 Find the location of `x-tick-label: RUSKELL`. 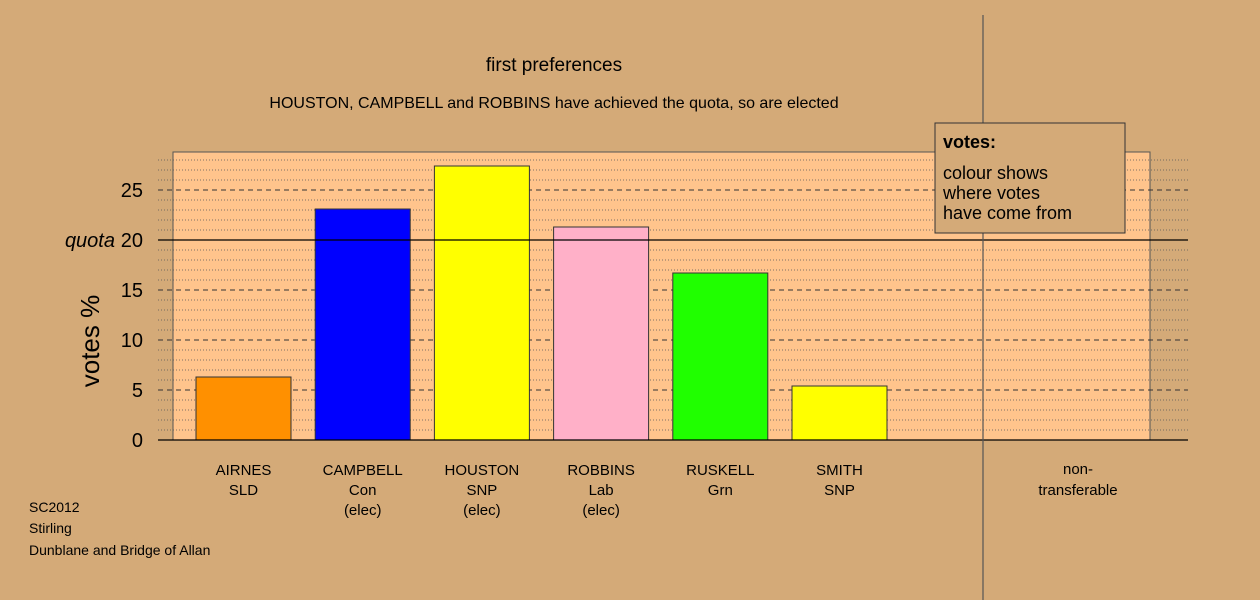

x-tick-label: RUSKELL is located at coordinates (720, 470).